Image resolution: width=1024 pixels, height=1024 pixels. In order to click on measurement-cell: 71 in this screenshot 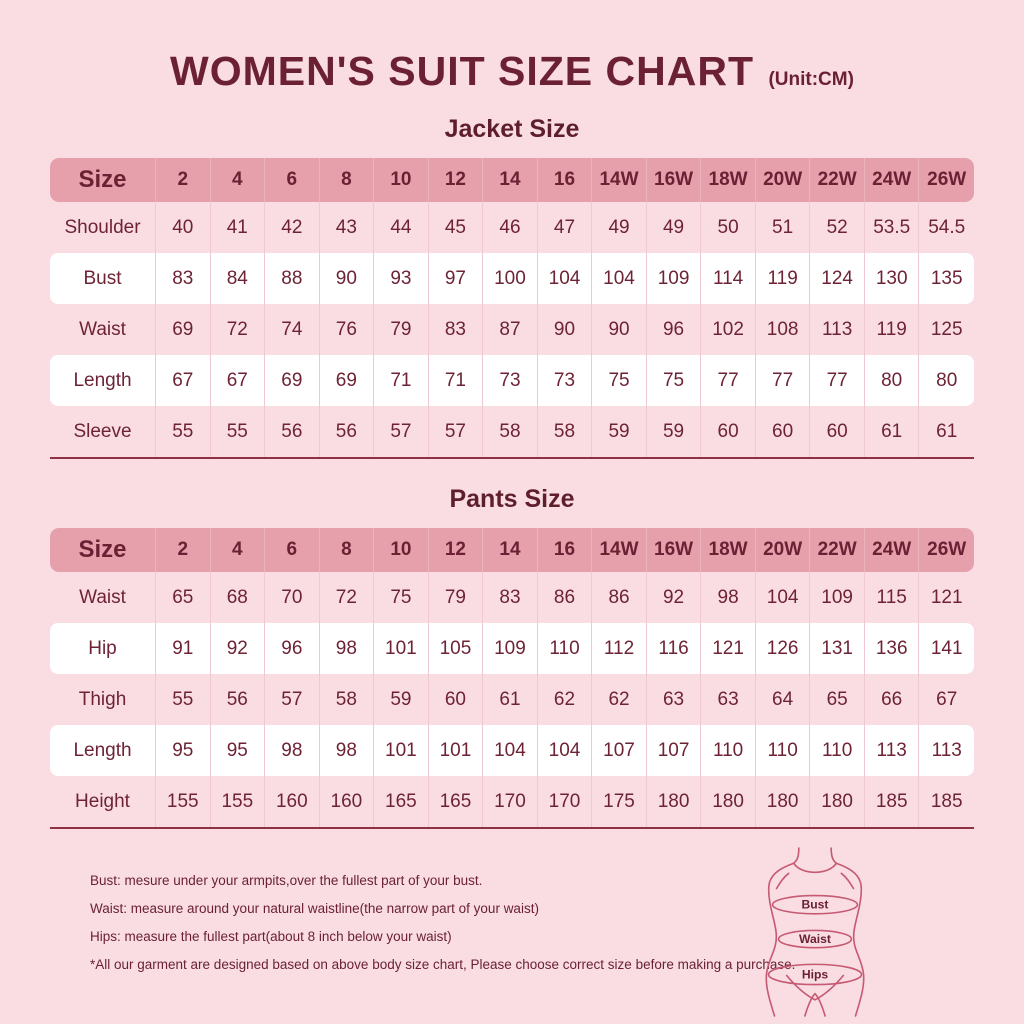, I will do `click(401, 380)`.